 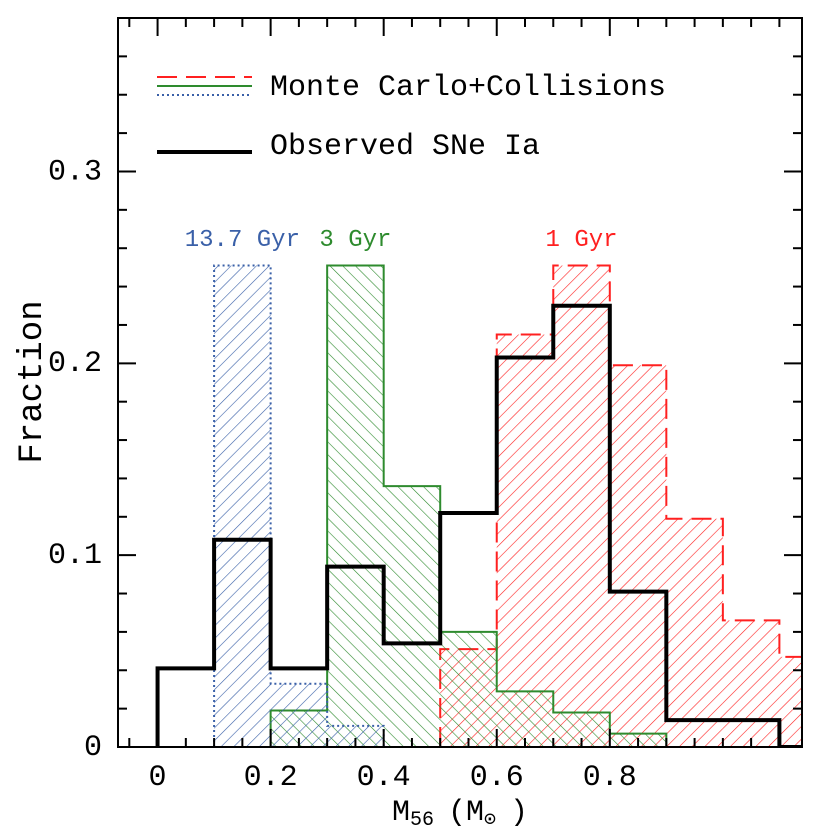 What do you see at coordinates (75, 364) in the screenshot?
I see `y-tick-label: 0.2` at bounding box center [75, 364].